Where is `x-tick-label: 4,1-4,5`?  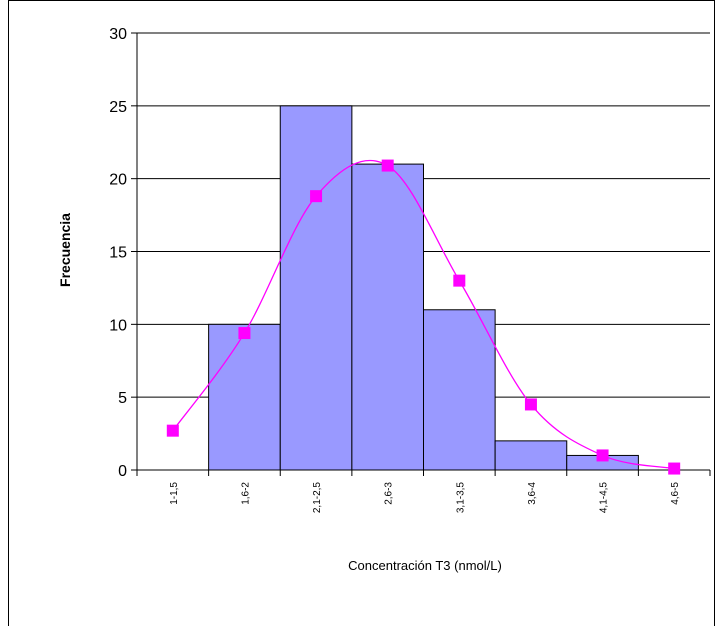
x-tick-label: 4,1-4,5 is located at coordinates (604, 498).